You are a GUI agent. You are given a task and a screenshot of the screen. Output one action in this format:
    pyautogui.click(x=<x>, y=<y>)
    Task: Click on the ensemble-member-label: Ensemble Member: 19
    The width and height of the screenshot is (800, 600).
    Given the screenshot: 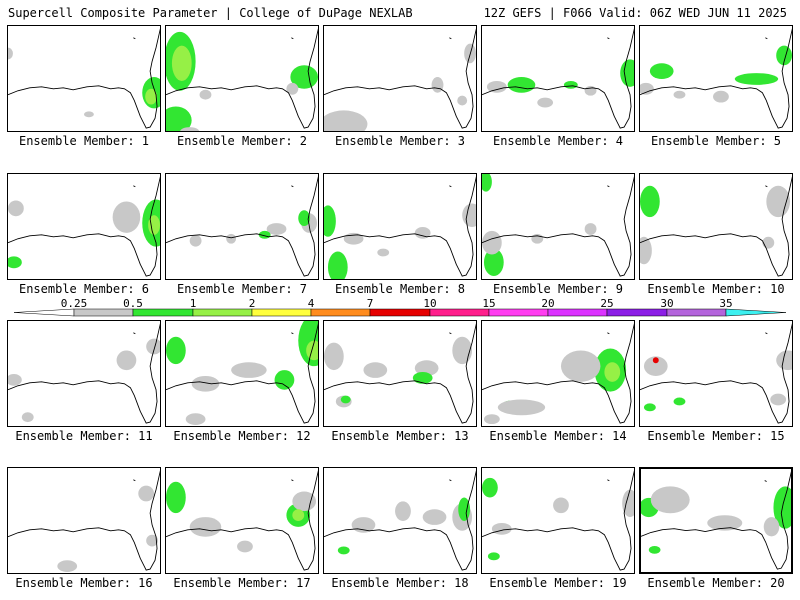 What is the action you would take?
    pyautogui.click(x=558, y=583)
    